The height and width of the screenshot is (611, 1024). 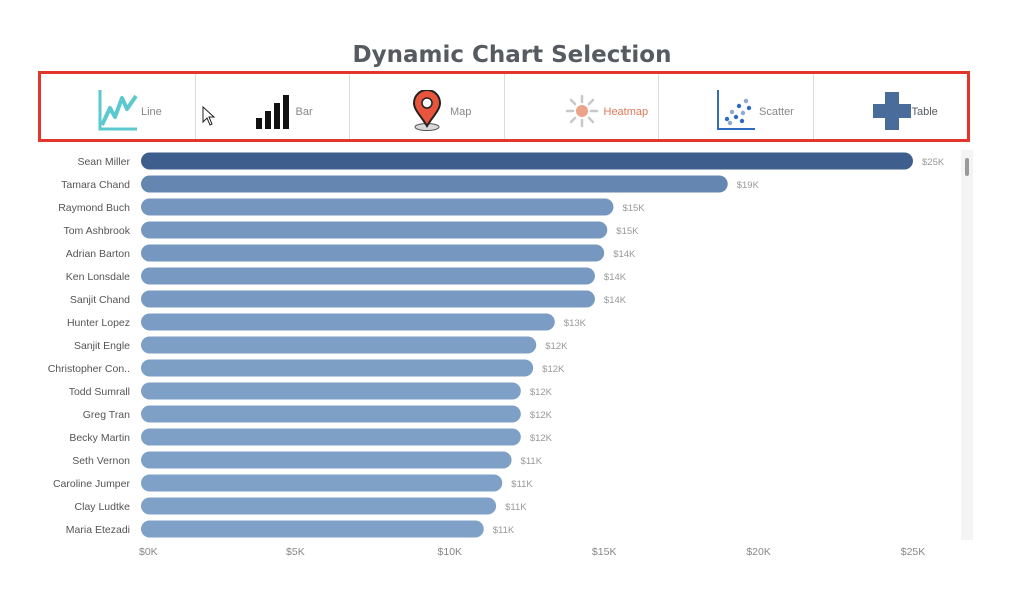 What do you see at coordinates (148, 552) in the screenshot?
I see `x-tick-label: $0K` at bounding box center [148, 552].